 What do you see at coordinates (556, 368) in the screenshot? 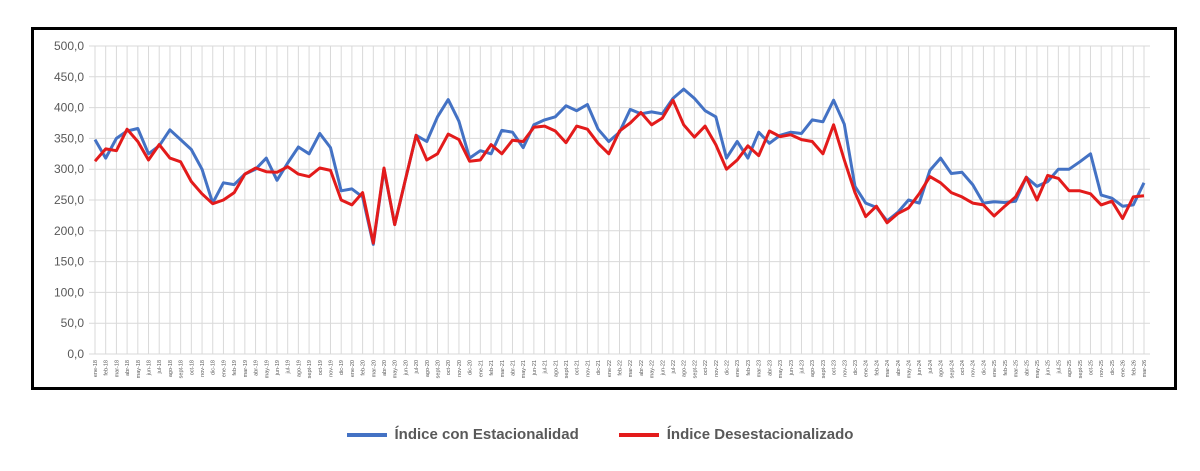
I see `x-tick-label: ago-21` at bounding box center [556, 368].